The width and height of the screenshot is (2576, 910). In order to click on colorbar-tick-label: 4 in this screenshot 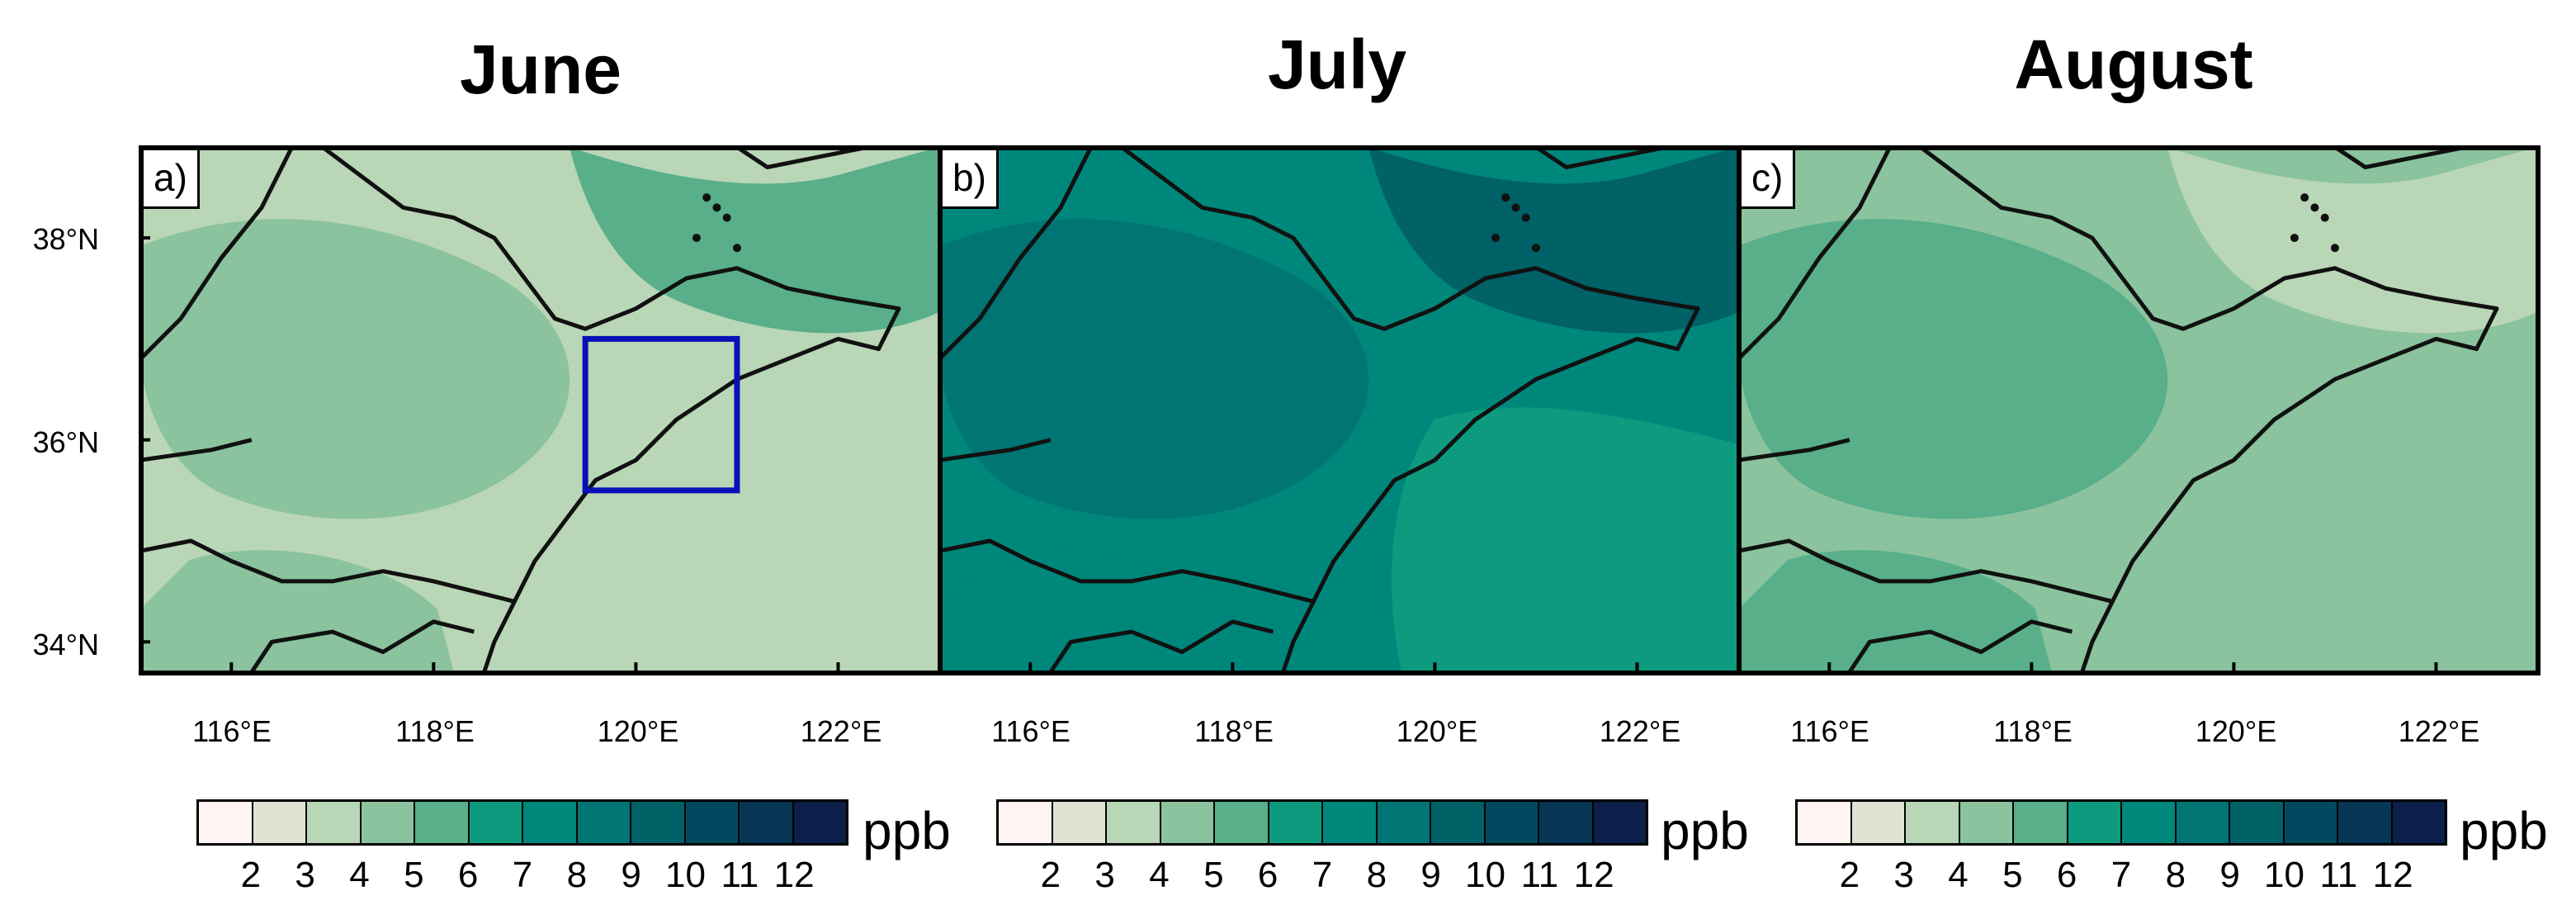, I will do `click(1159, 875)`.